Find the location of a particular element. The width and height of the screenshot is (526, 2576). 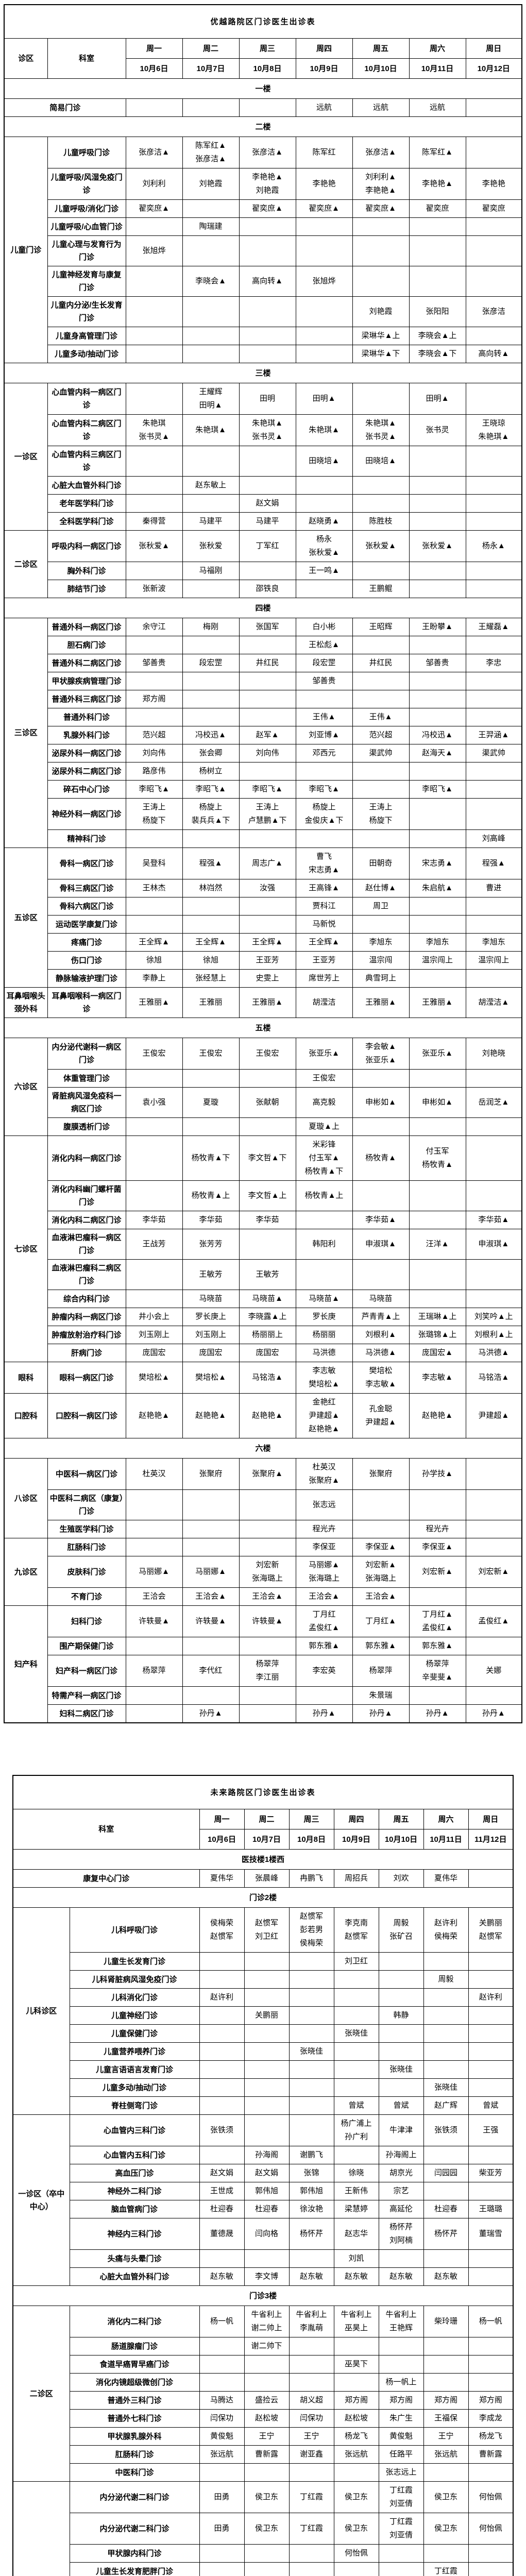

doctor-name: 梅刚 is located at coordinates (210, 626).